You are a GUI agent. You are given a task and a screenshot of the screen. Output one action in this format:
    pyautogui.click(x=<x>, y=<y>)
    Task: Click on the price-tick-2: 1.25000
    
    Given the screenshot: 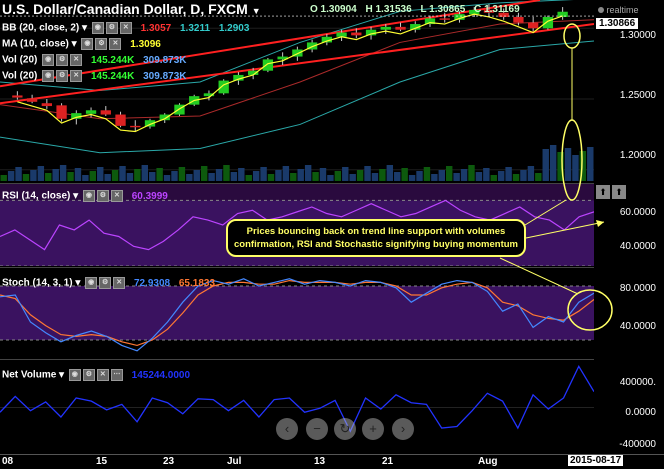 What is the action you would take?
    pyautogui.click(x=637, y=95)
    